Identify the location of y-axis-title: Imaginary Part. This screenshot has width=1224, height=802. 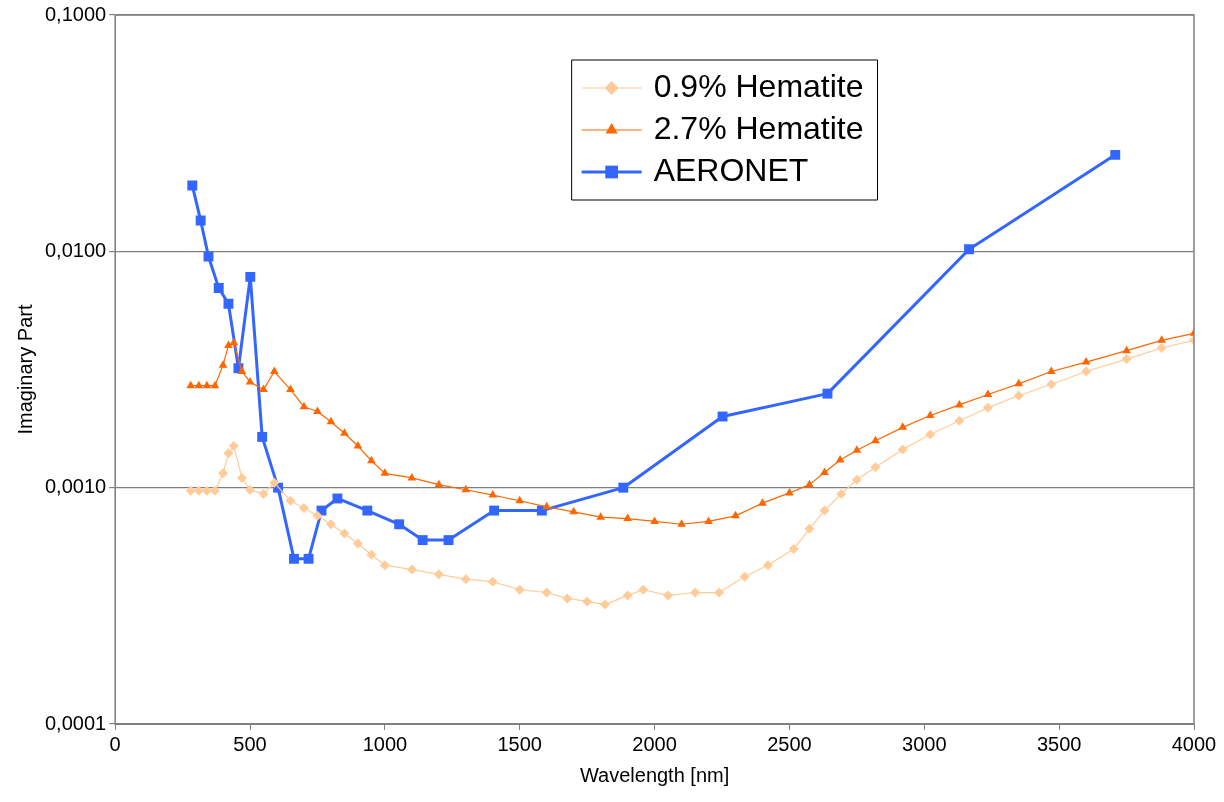
(24, 369).